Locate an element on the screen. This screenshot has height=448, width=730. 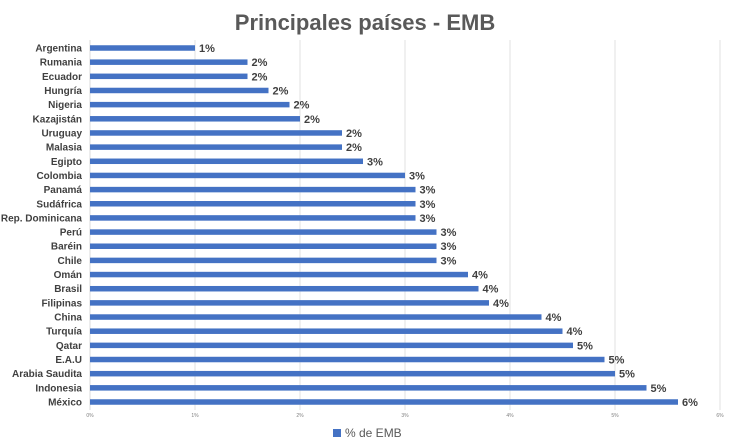
x-axis-ticks: 0% 1% 2% 3% 4% 5% 6% is located at coordinates (405, 416).